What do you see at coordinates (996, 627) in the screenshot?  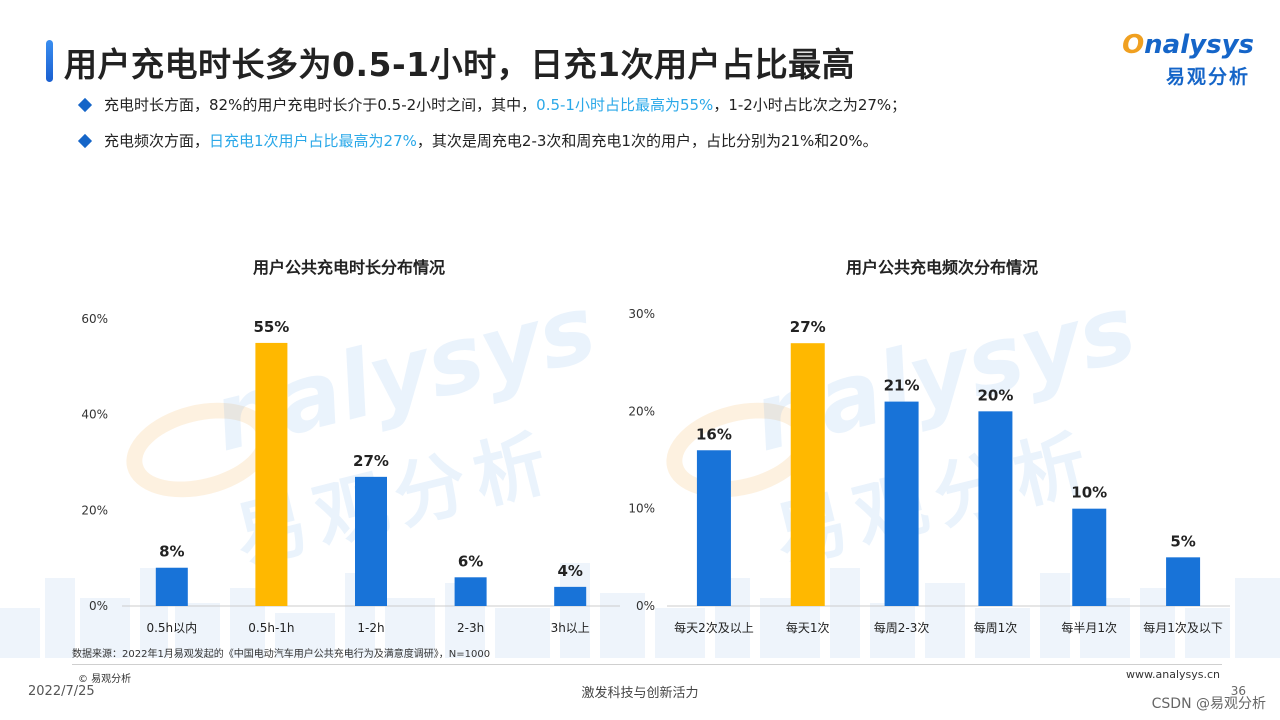 I see `category-label: 每周1次` at bounding box center [996, 627].